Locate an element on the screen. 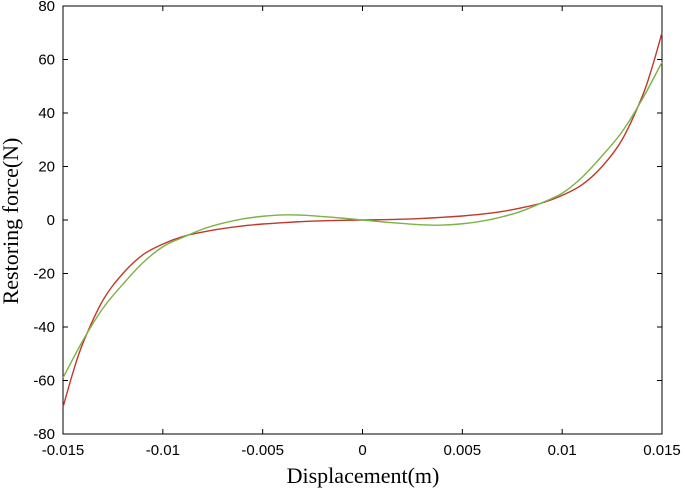  y-tick-label: -20 is located at coordinates (44, 274).